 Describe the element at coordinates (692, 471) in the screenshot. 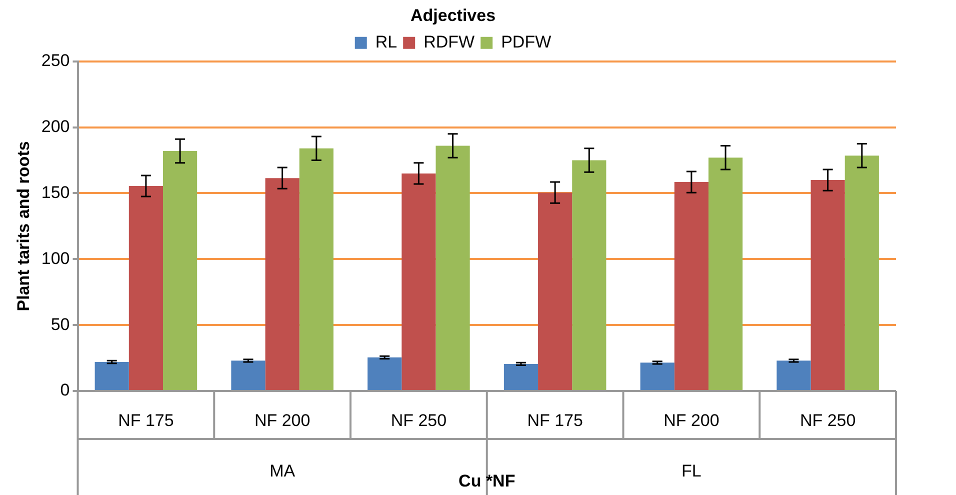

I see `text: FL` at that location.